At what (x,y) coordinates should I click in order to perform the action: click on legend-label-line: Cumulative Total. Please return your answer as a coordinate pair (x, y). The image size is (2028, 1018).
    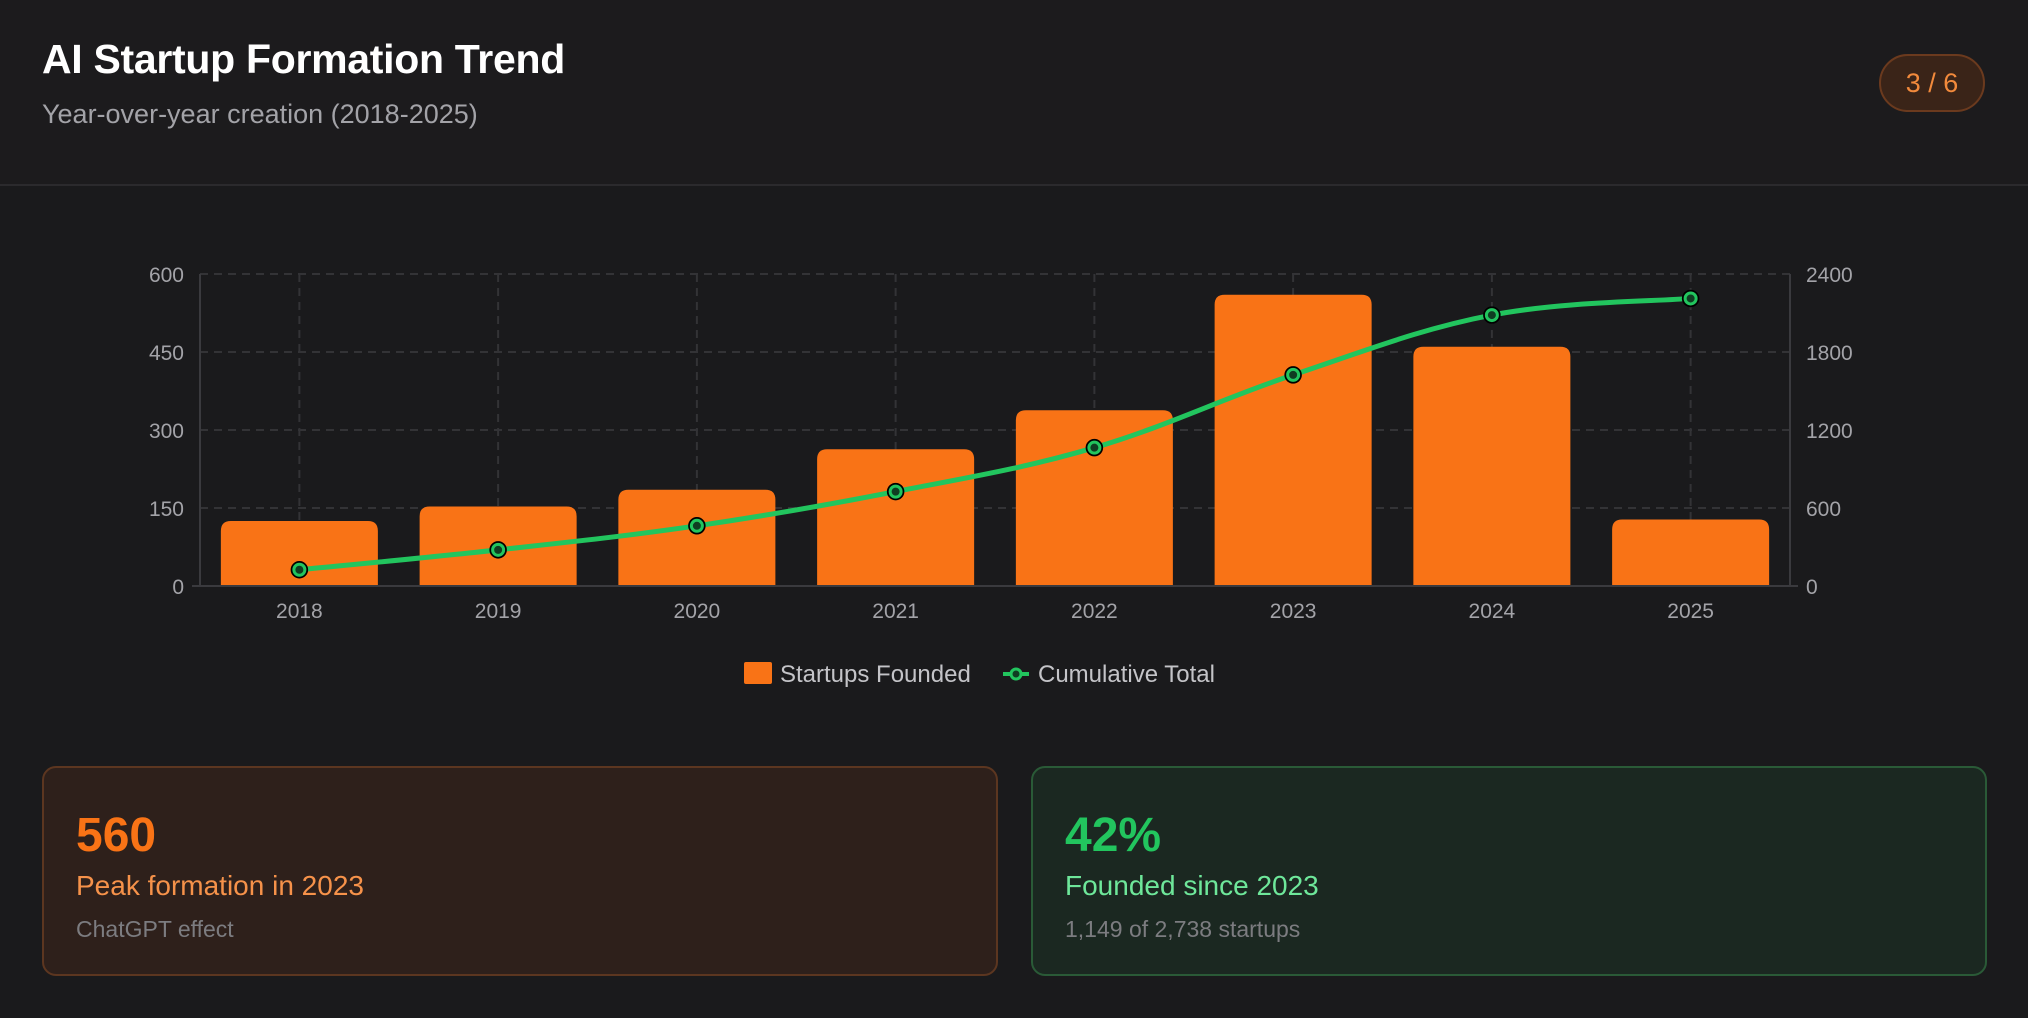
    Looking at the image, I should click on (1126, 674).